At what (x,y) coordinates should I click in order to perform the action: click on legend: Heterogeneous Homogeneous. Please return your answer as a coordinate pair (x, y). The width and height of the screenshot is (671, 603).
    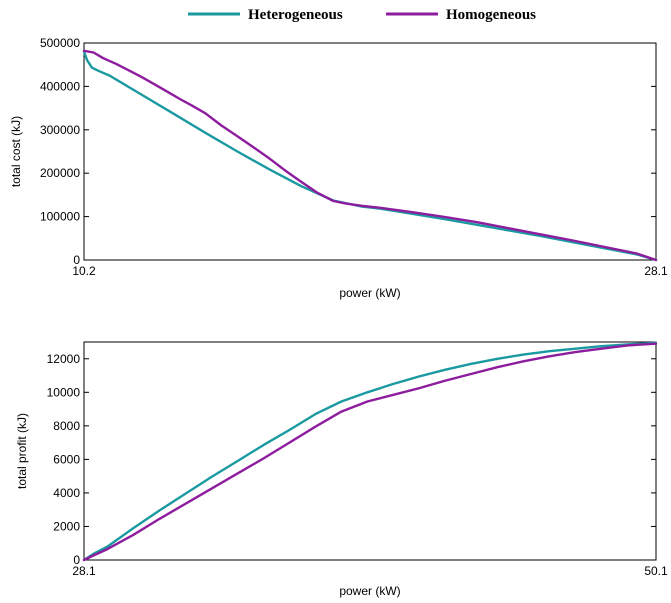
    Looking at the image, I should click on (362, 15).